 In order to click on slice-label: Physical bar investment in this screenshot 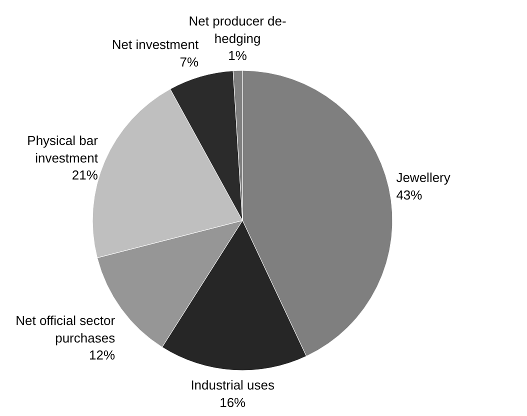, I will do `click(63, 149)`.